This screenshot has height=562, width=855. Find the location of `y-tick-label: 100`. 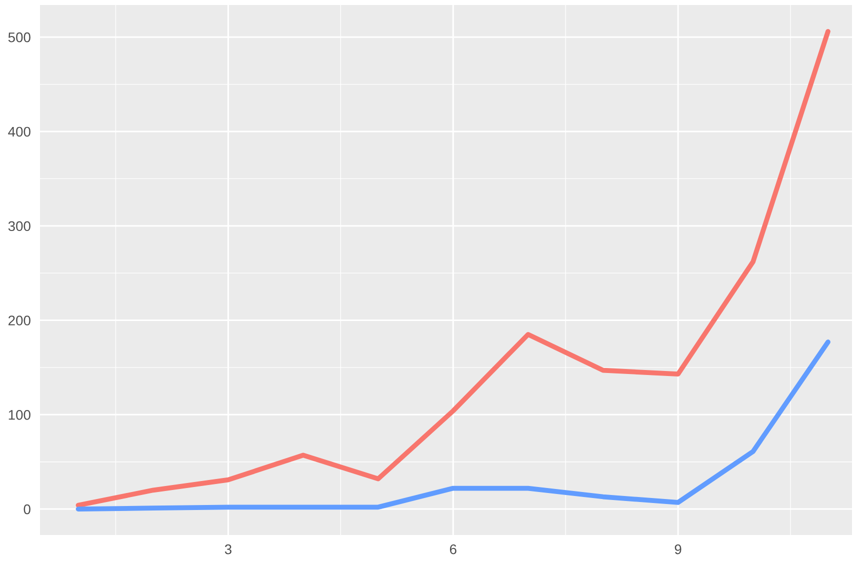

y-tick-label: 100 is located at coordinates (19, 415).